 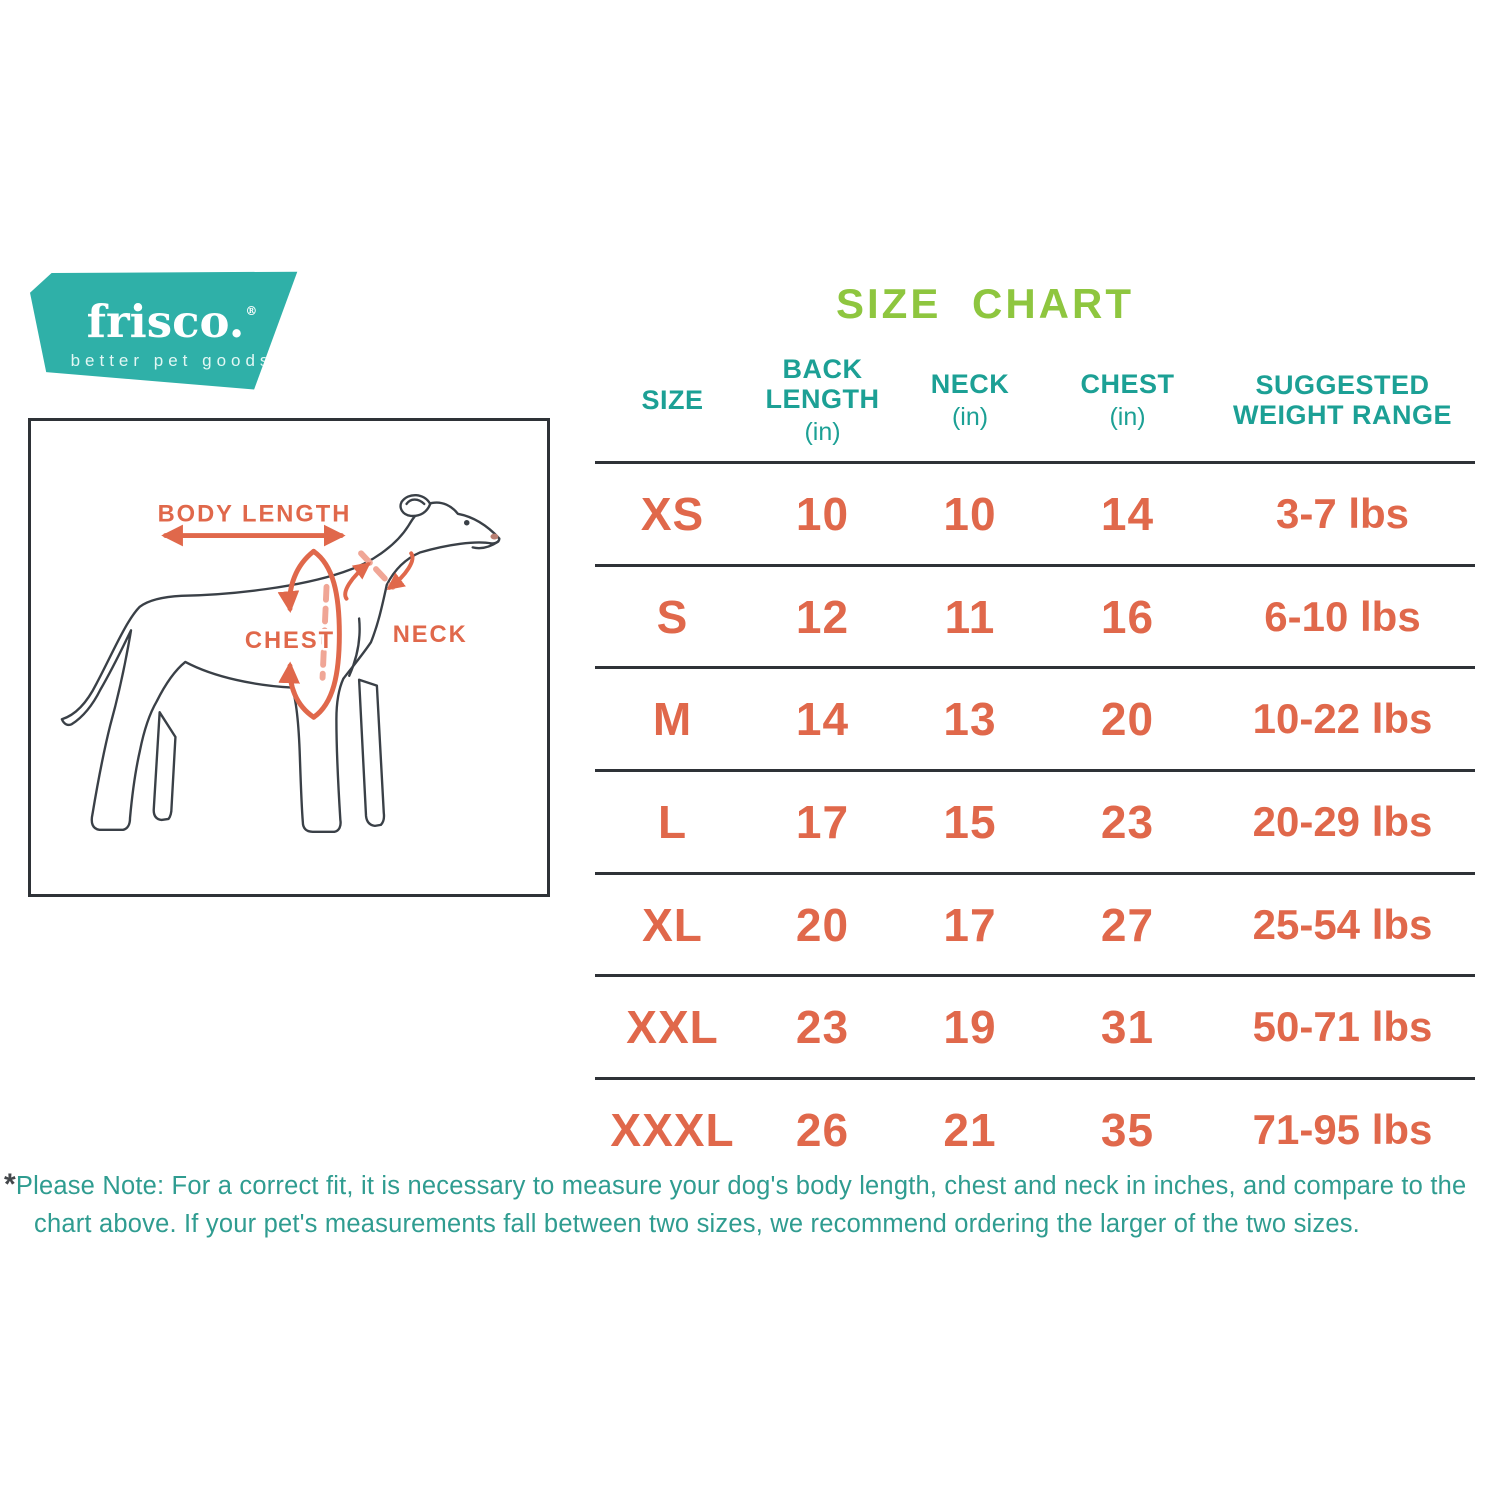 I want to click on cell-neck: 19, so click(x=970, y=1027).